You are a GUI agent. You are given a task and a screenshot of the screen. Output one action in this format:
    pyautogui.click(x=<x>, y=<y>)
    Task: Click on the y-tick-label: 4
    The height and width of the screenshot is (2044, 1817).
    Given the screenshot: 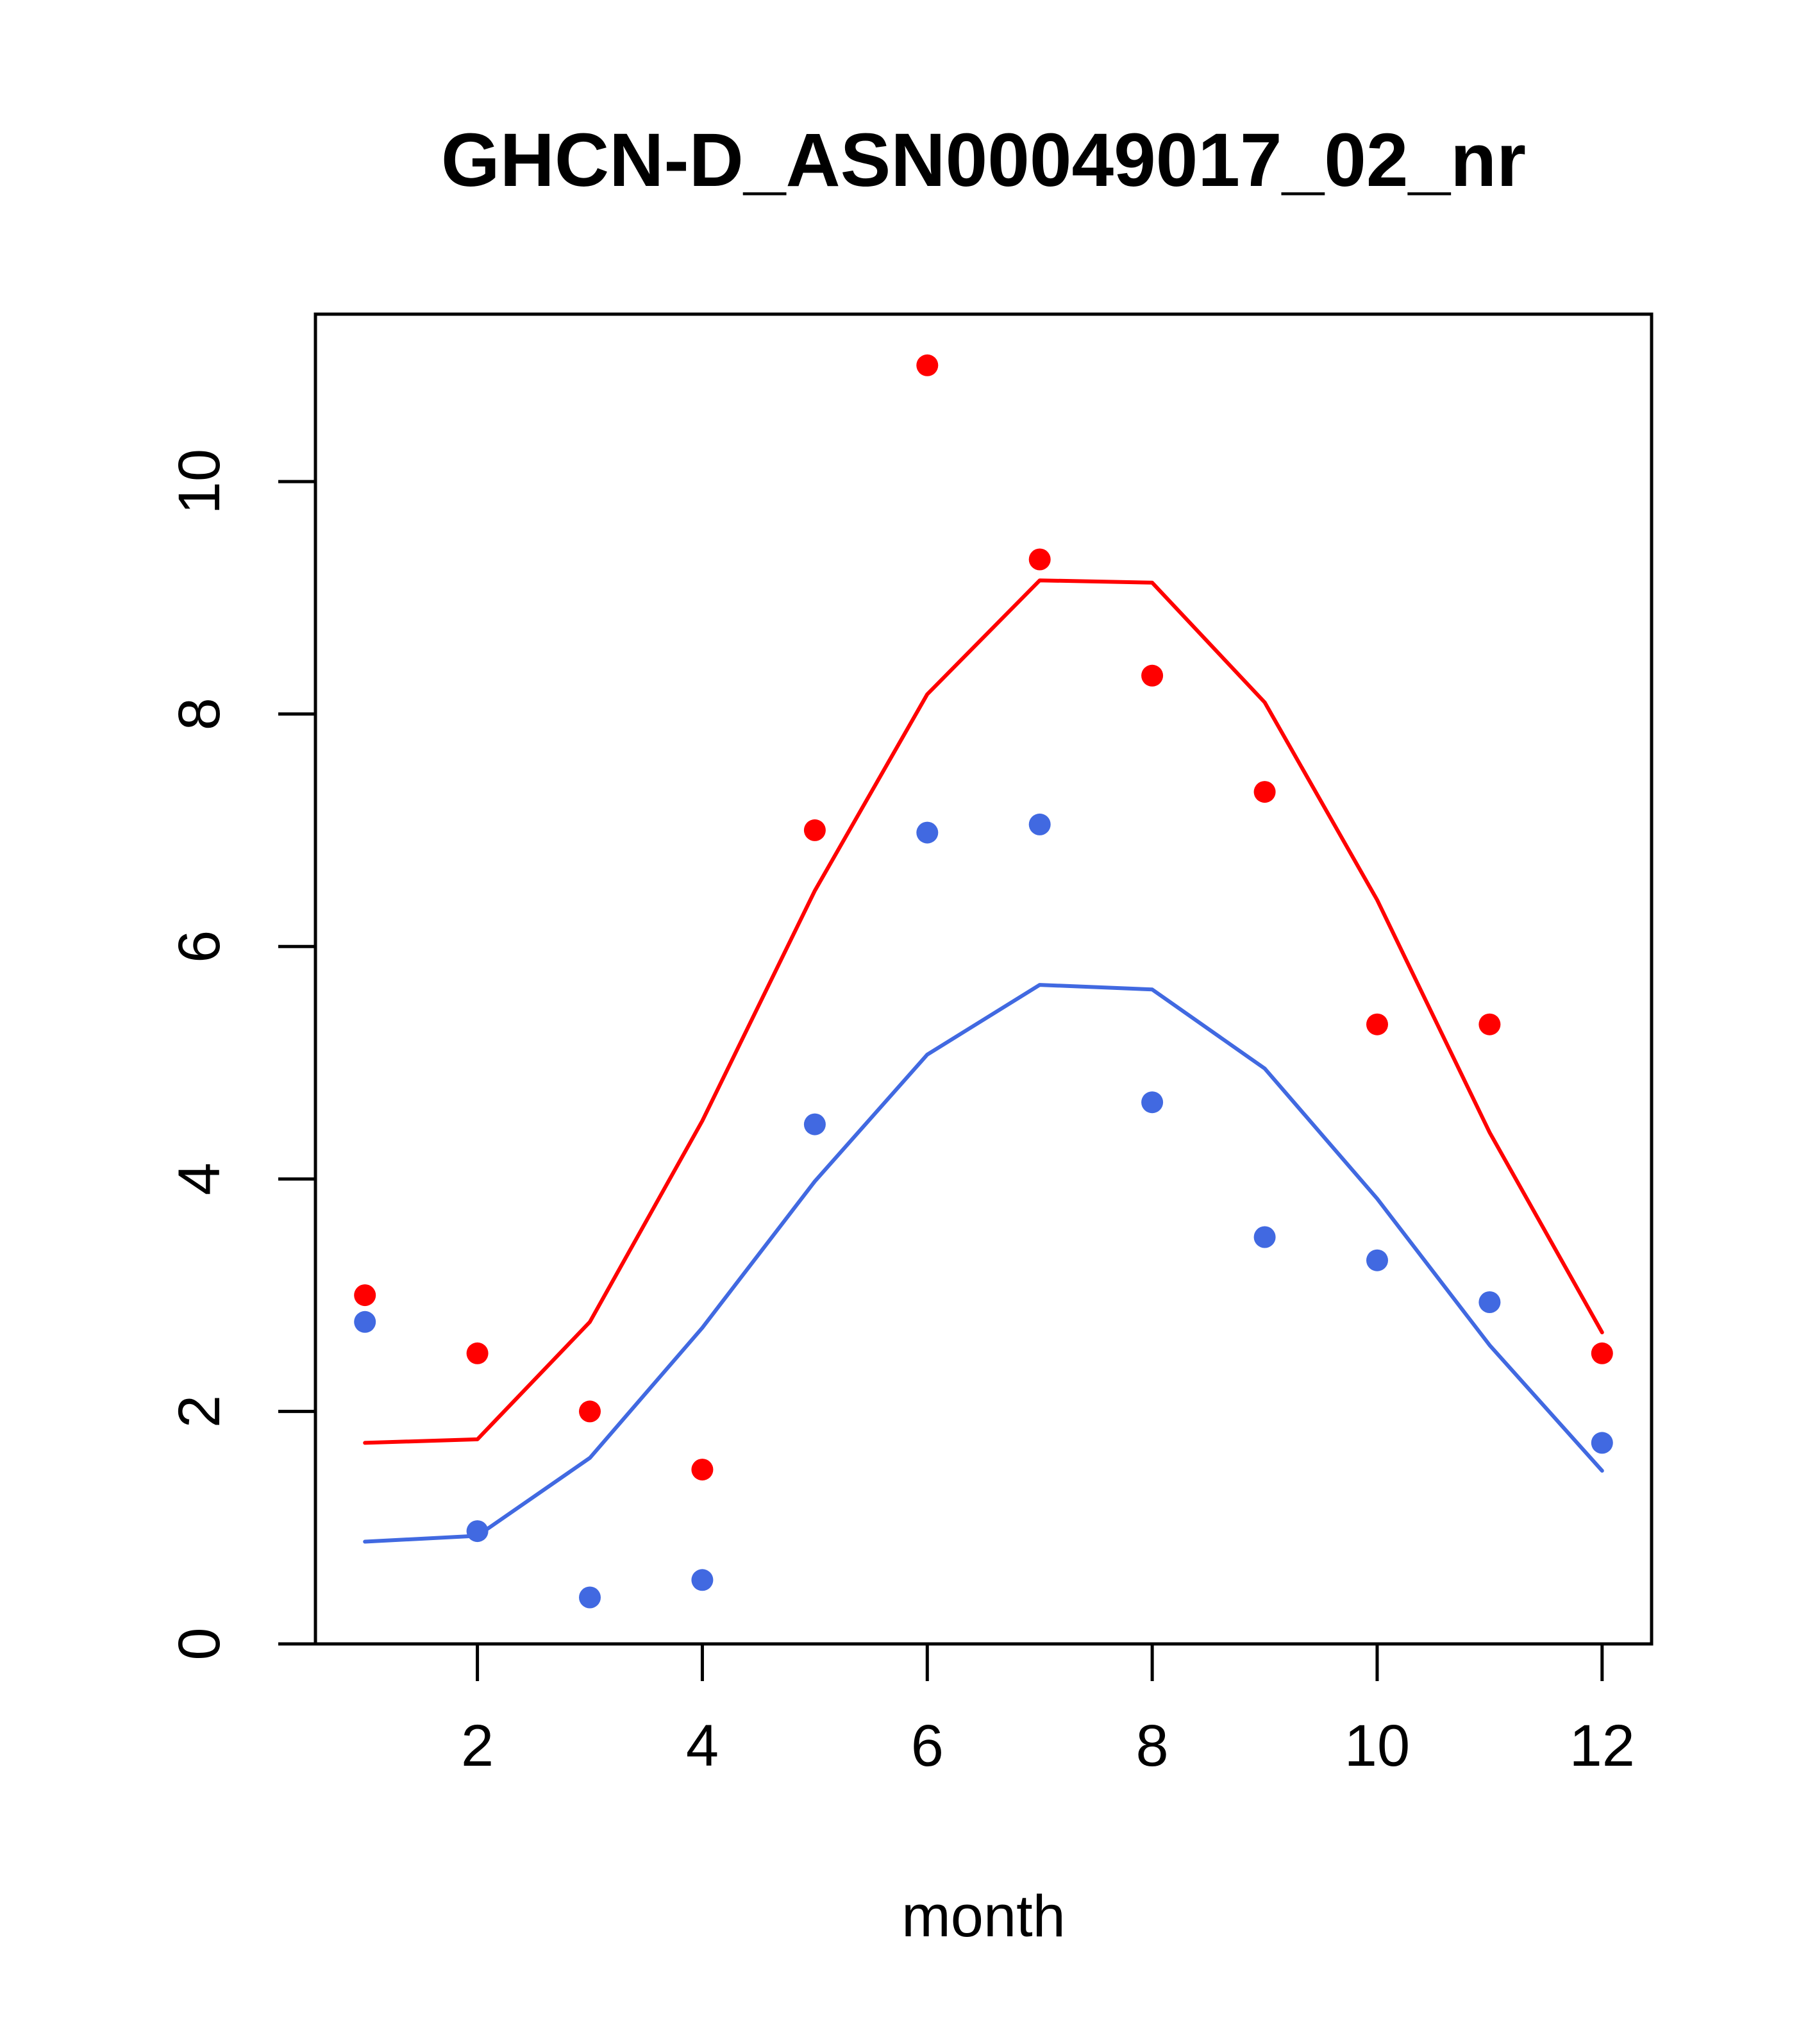 What is the action you would take?
    pyautogui.click(x=200, y=1178)
    